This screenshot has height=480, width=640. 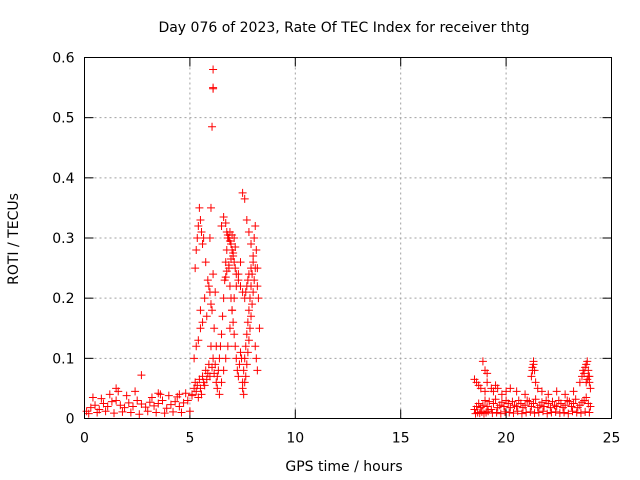 What do you see at coordinates (63, 119) in the screenshot?
I see `y-tick-label: 0.5` at bounding box center [63, 119].